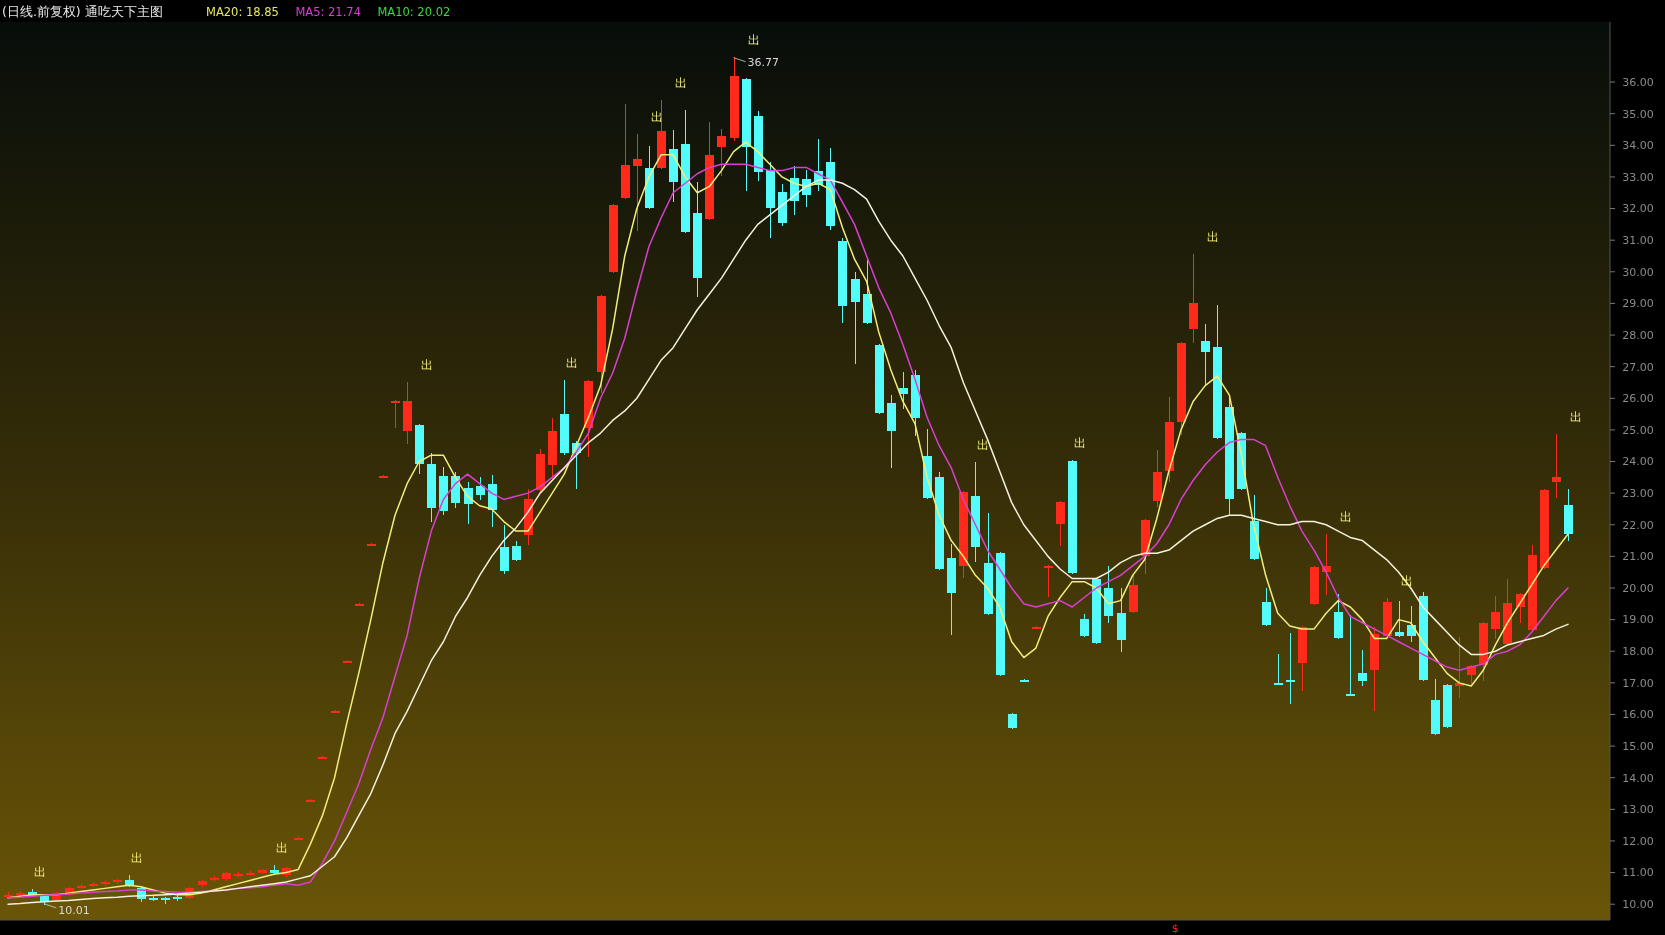 The width and height of the screenshot is (1665, 935). What do you see at coordinates (1638, 335) in the screenshot?
I see `y-tick-label: 28.00` at bounding box center [1638, 335].